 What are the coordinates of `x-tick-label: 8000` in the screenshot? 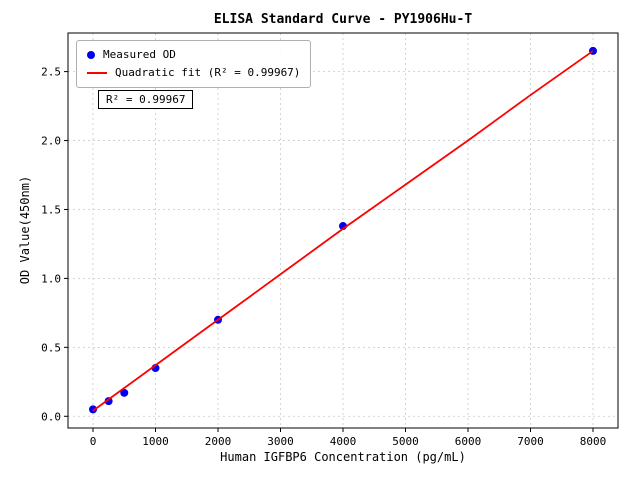 It's located at (593, 441).